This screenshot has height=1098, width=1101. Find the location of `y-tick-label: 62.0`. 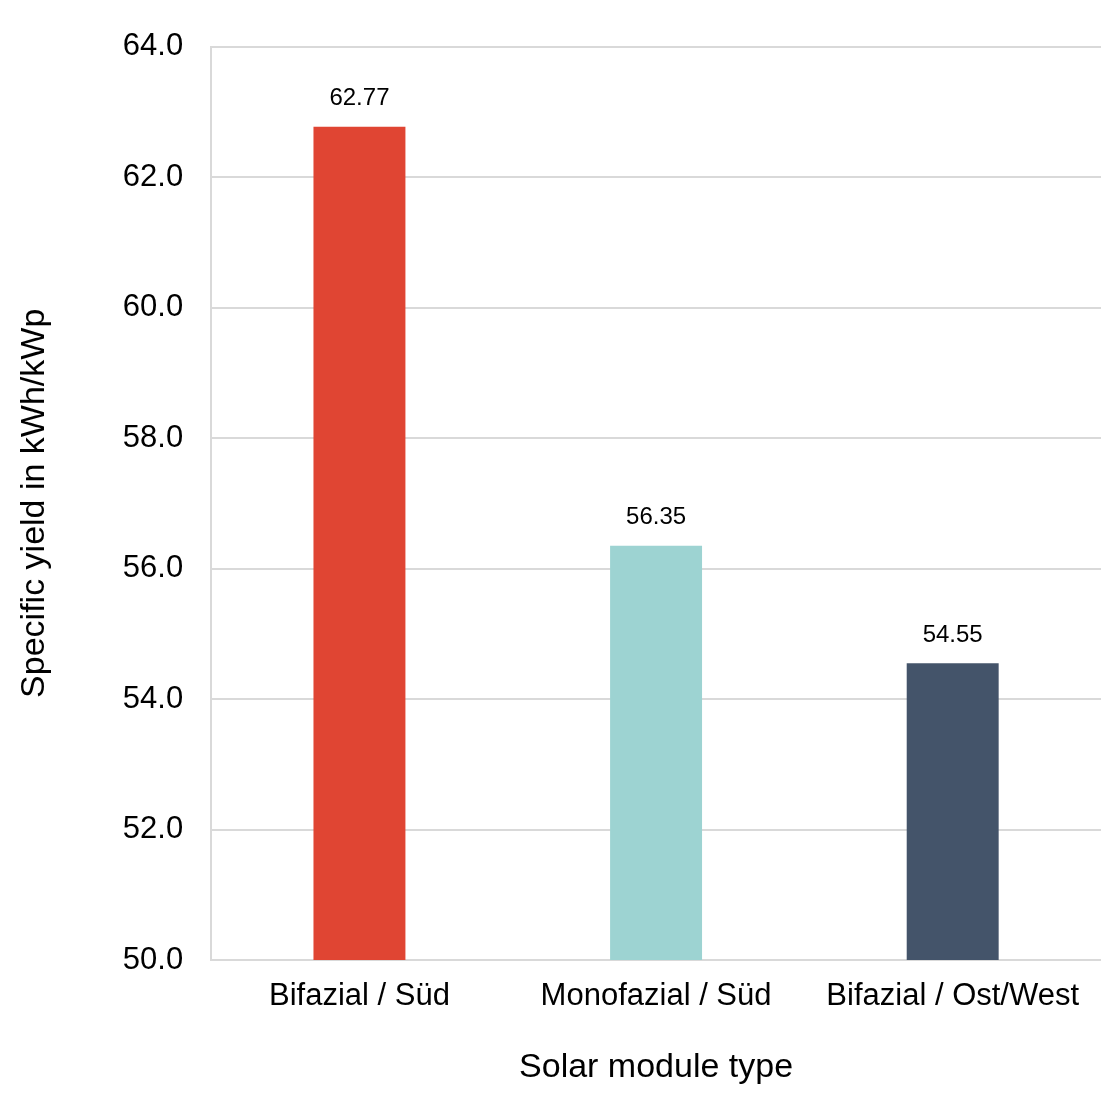

y-tick-label: 62.0 is located at coordinates (153, 175).